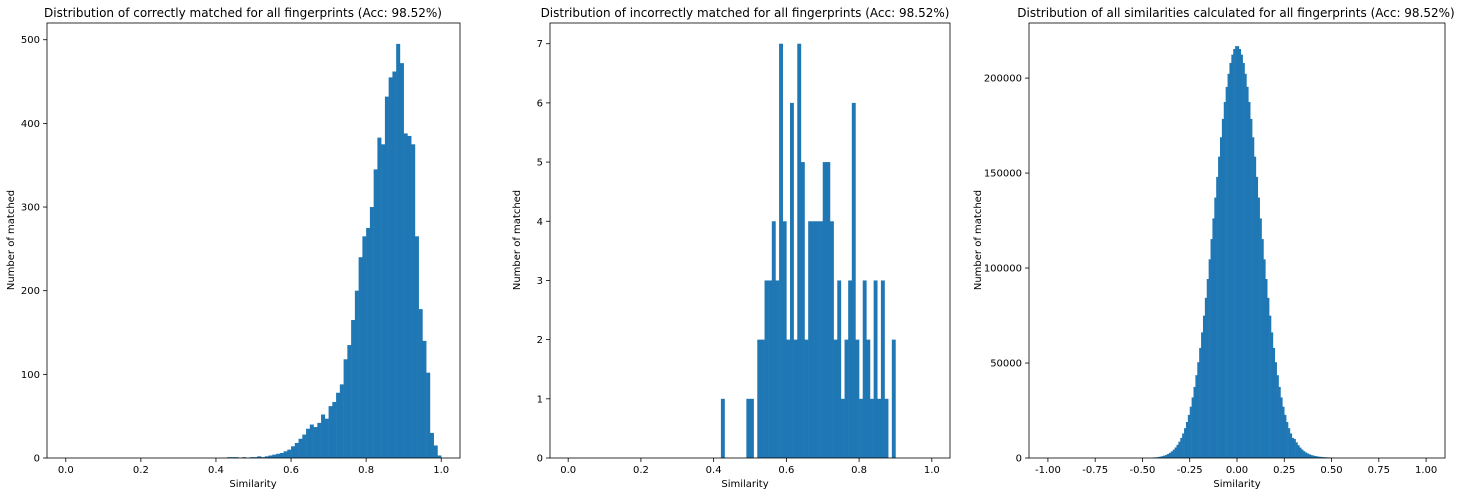  Describe the element at coordinates (1003, 269) in the screenshot. I see `y-tick-label: 100000` at that location.